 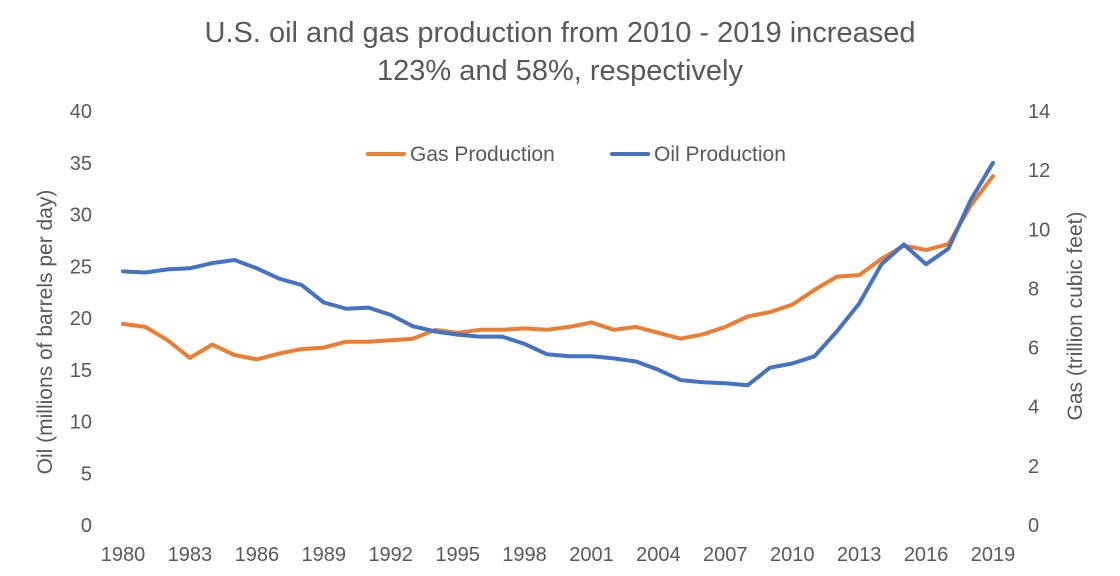 I want to click on y-axis-left-ticks: 0 5 10 15 20 25 30 35 40, so click(x=81, y=319).